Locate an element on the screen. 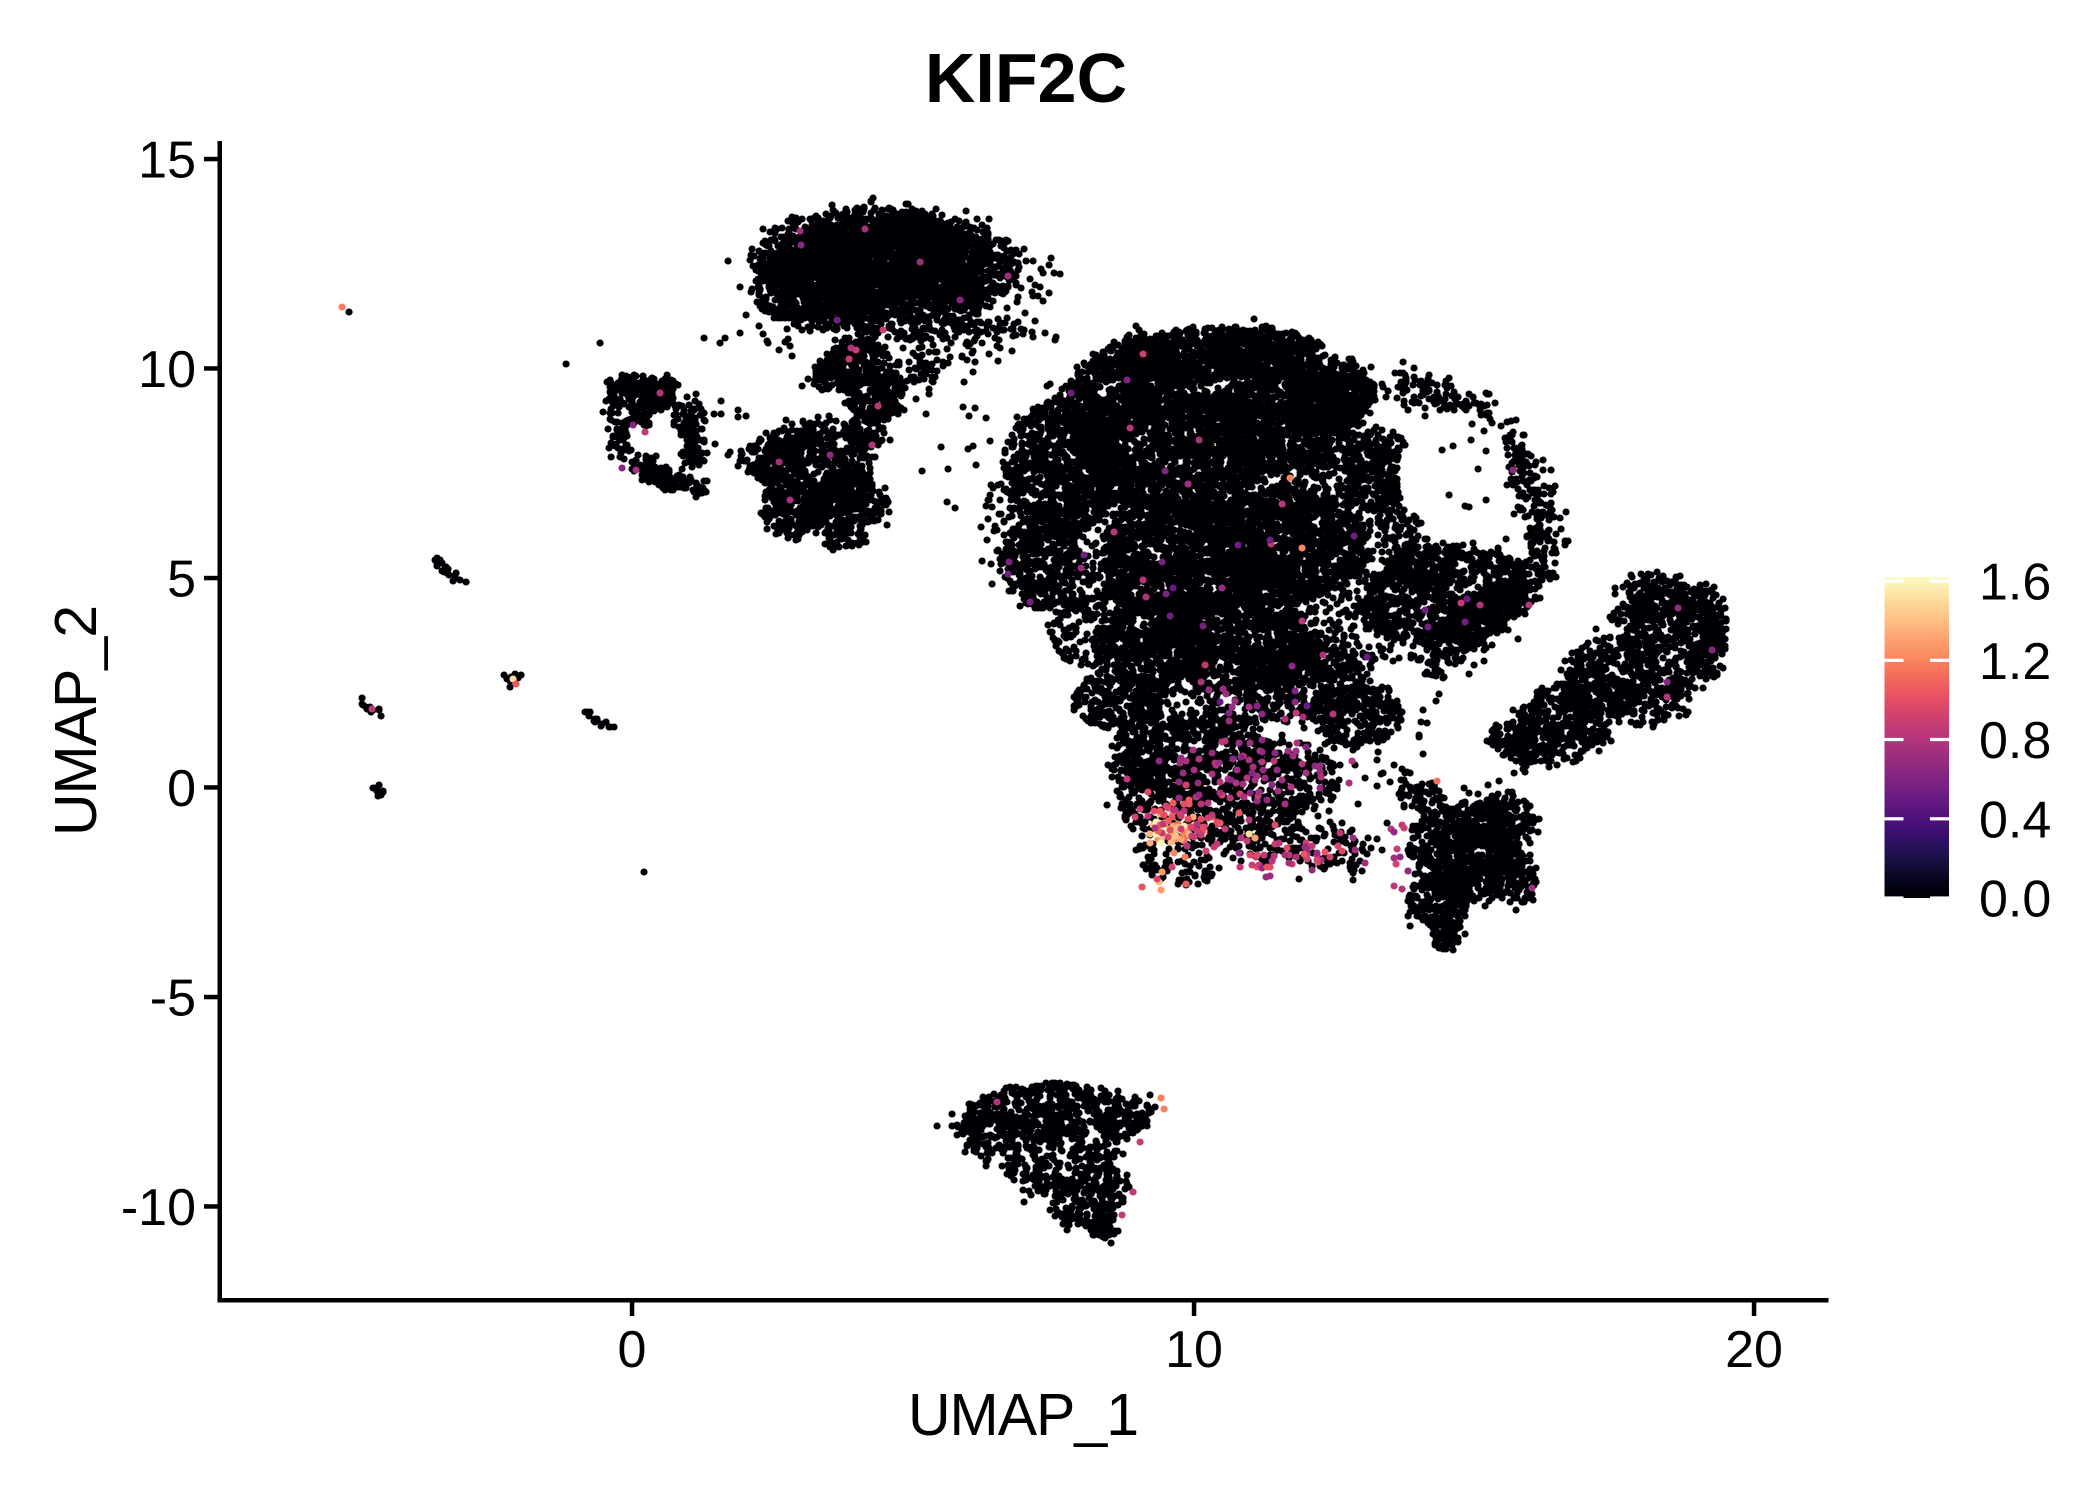  svg-text: 1.6 is located at coordinates (2015, 583).